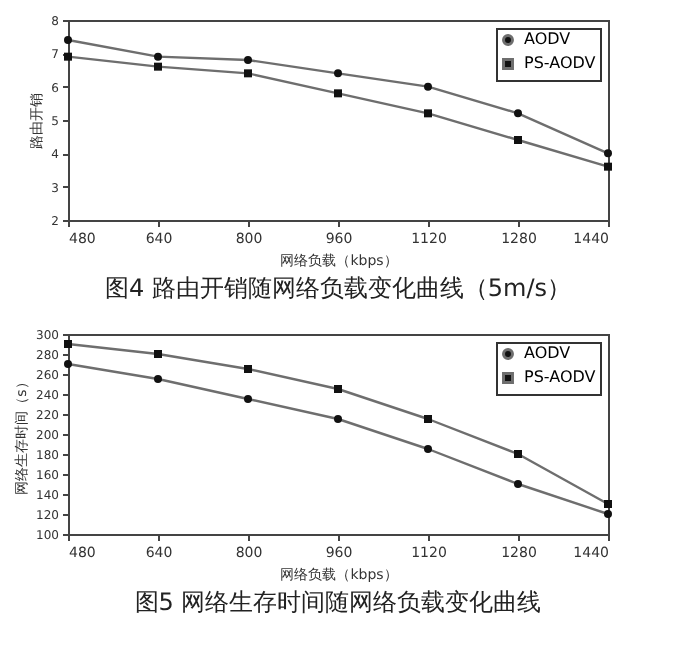  I want to click on text: 图4 路由开销随网络负载变化曲线（5m/s）, so click(338, 288).